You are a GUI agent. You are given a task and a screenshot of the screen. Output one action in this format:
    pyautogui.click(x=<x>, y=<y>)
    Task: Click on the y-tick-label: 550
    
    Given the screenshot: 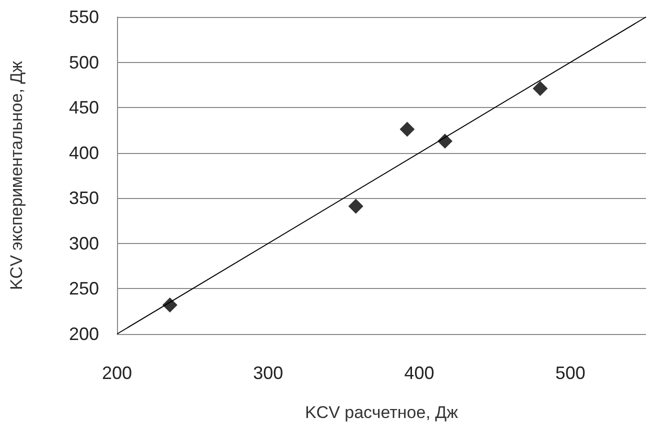 What is the action you would take?
    pyautogui.click(x=83, y=17)
    